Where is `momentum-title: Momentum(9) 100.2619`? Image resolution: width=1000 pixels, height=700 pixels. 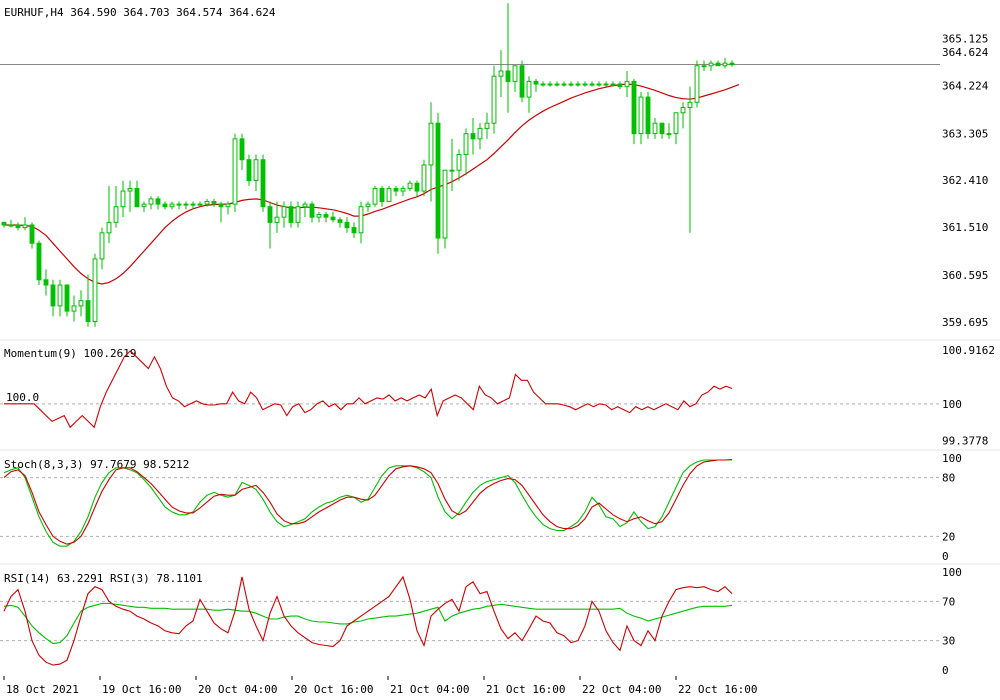 momentum-title: Momentum(9) 100.2619 is located at coordinates (70, 353).